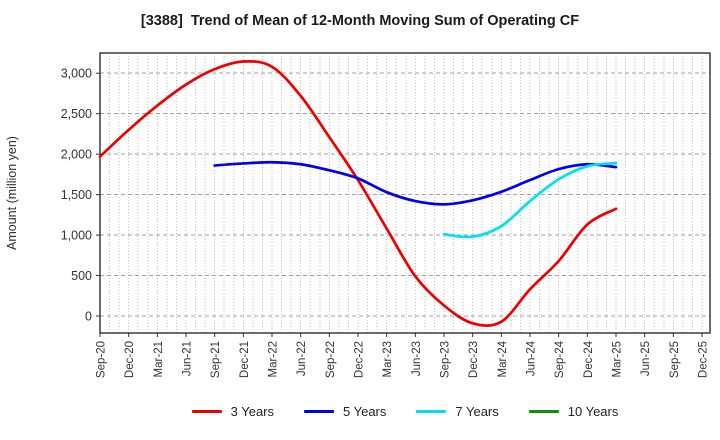 Image resolution: width=720 pixels, height=440 pixels. Describe the element at coordinates (76, 74) in the screenshot. I see `y-tick-label: 3,000` at that location.